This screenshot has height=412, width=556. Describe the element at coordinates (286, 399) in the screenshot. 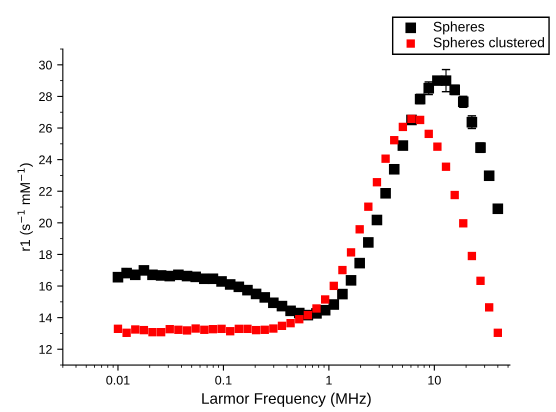

I see `x-axis-title: Larmor Frequency (MHz)` at that location.